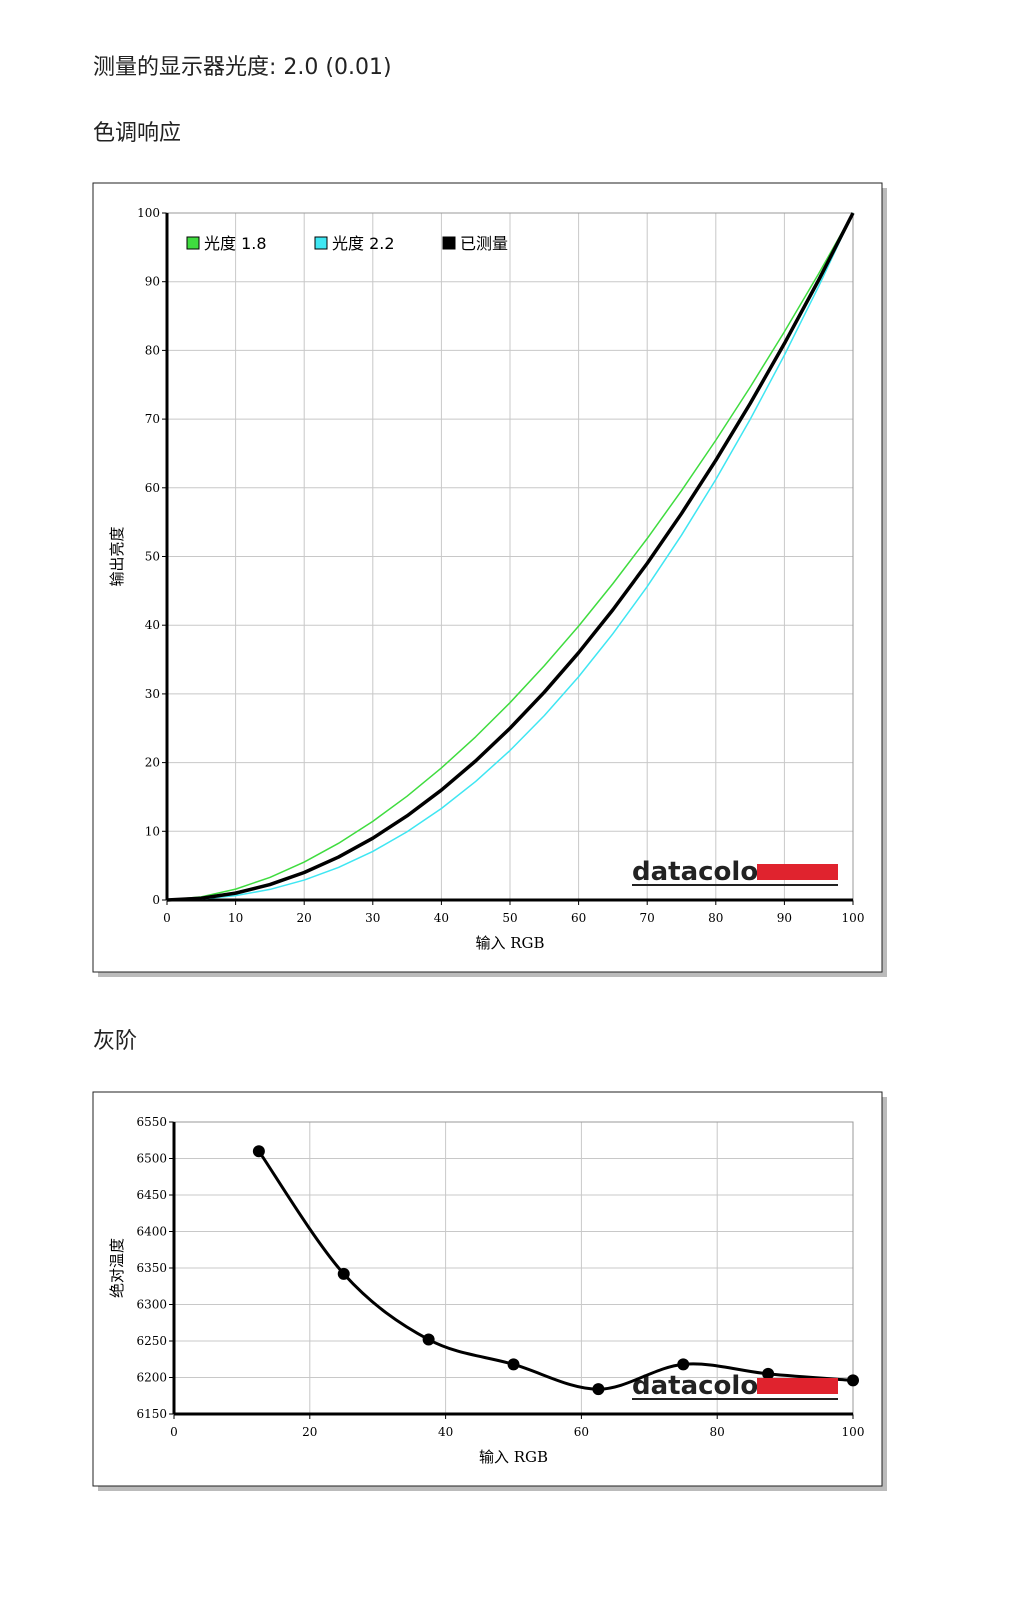 The height and width of the screenshot is (1608, 1034). What do you see at coordinates (156, 900) in the screenshot?
I see `y-tick-label: 0` at bounding box center [156, 900].